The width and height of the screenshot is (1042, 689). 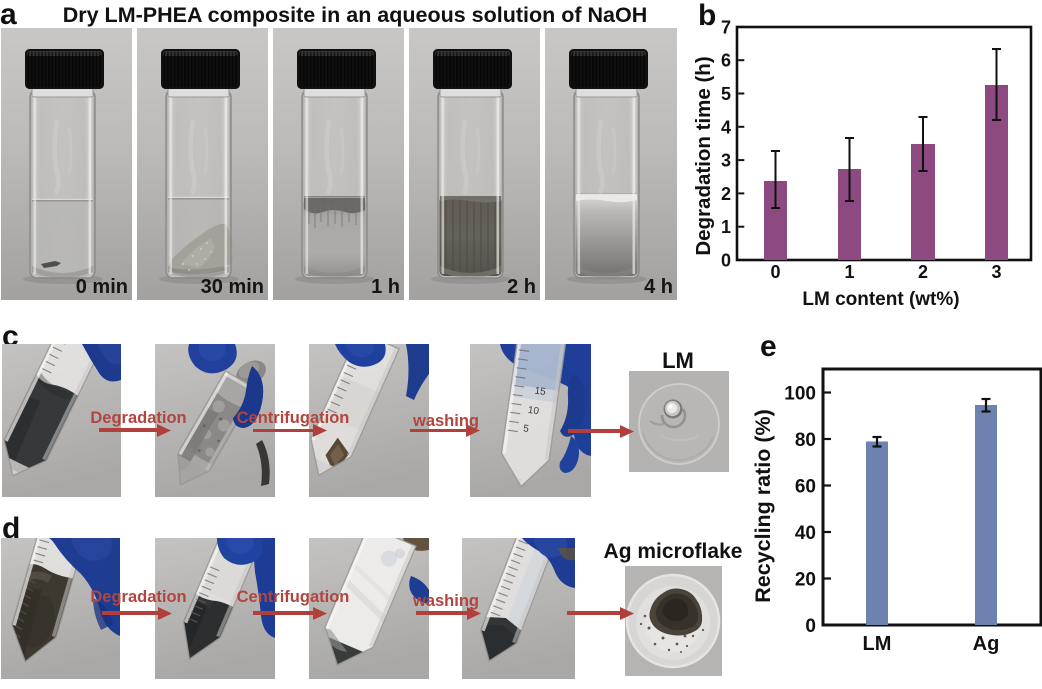 I want to click on svg-text: Ag, so click(x=986, y=644).